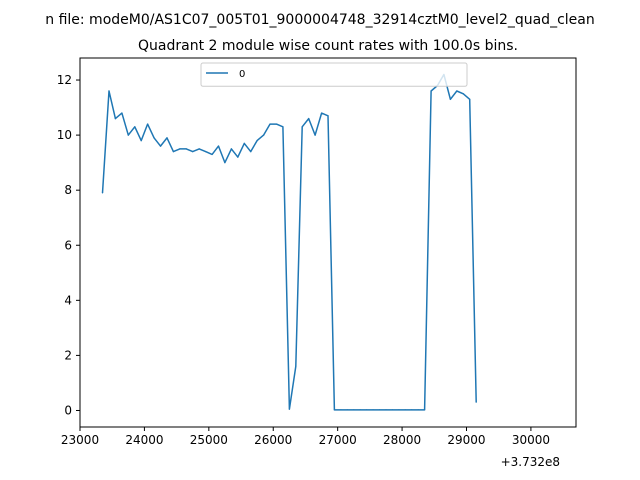  I want to click on x-tick-label: 24000, so click(144, 440).